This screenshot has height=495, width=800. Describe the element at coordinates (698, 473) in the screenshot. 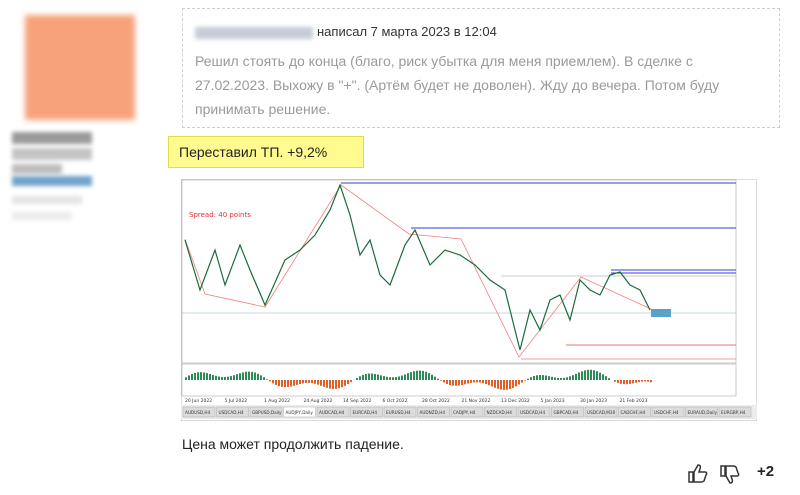

I see `upvote` at that location.